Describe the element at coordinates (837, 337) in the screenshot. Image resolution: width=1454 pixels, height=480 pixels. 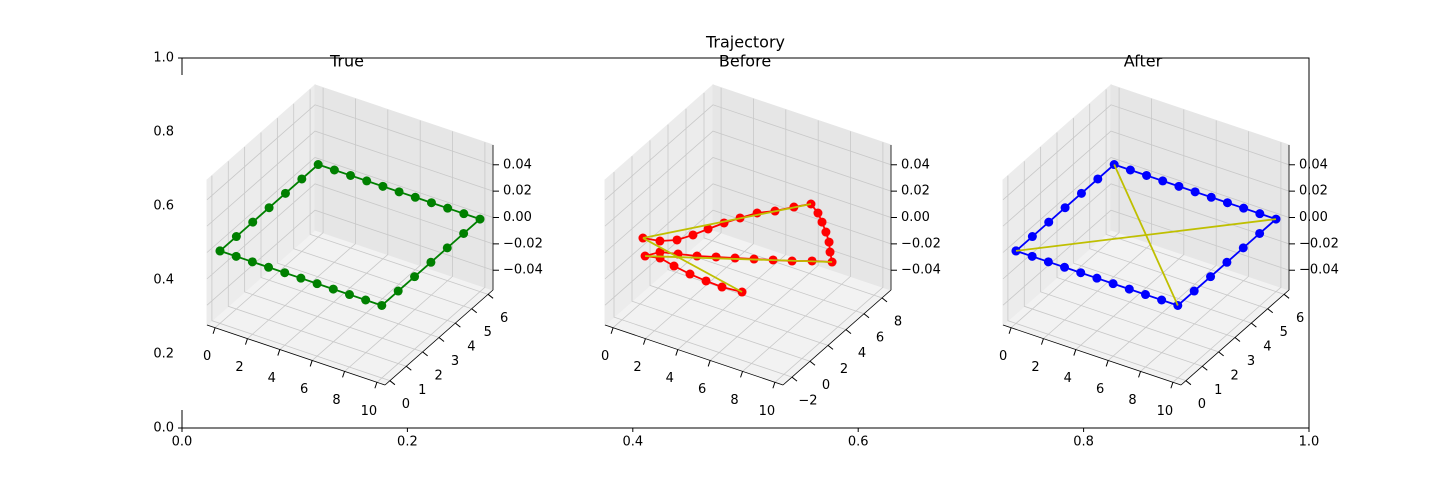
I see `y-axis` at that location.